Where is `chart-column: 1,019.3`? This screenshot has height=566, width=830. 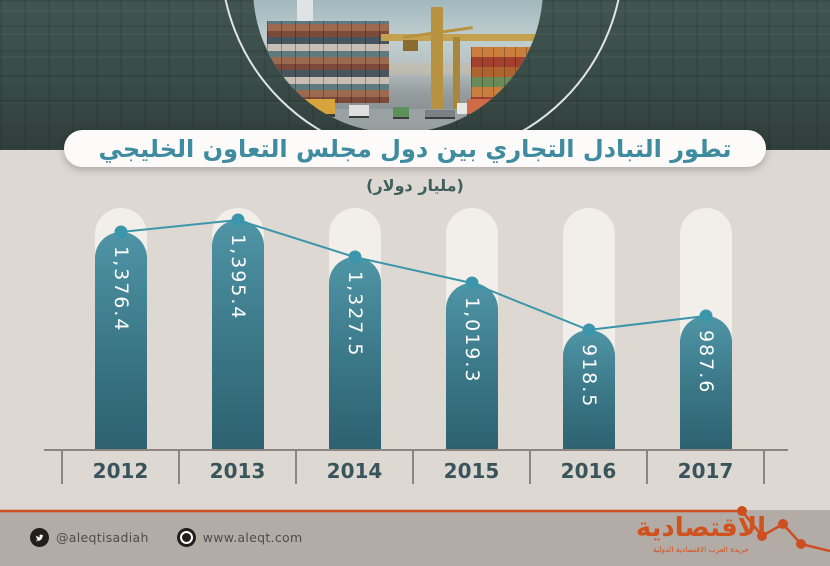
chart-column: 1,019.3 is located at coordinates (471, 327).